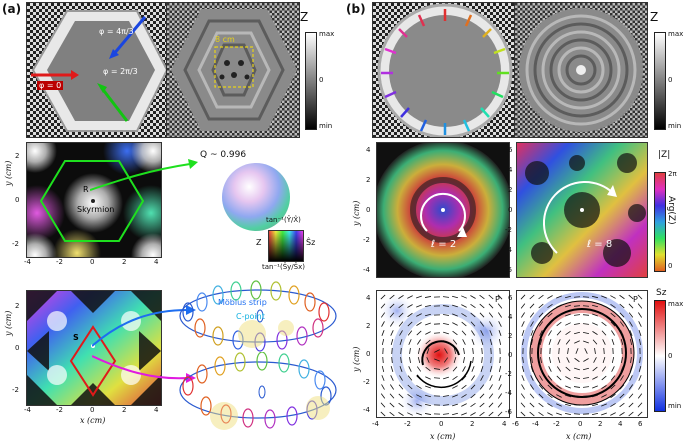 This screenshot has height=448, width=693. What do you see at coordinates (250, 316) in the screenshot?
I see `cpoint-label: C-point` at bounding box center [250, 316].